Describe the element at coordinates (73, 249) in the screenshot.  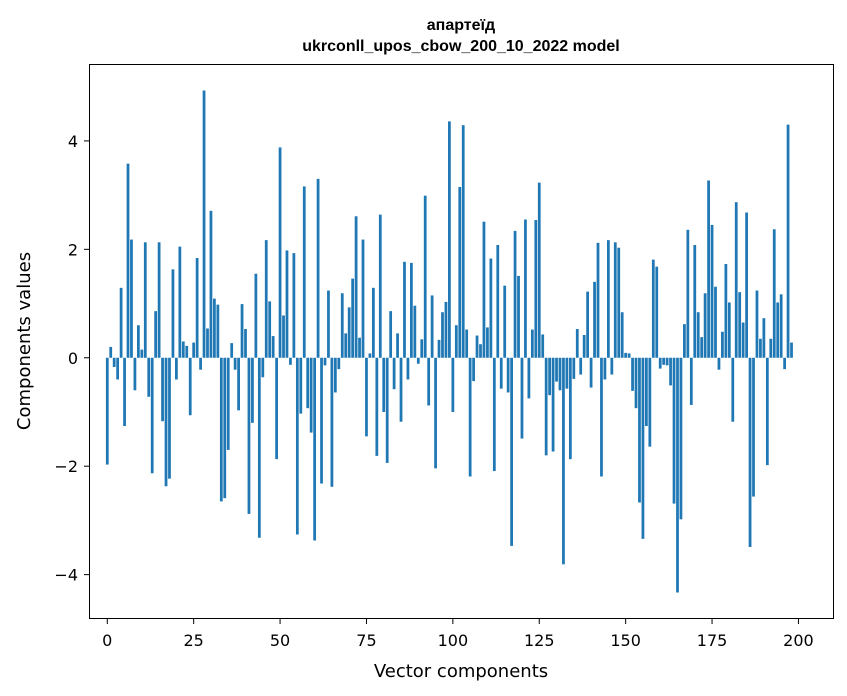
I see `y-tick-label: 2` at that location.